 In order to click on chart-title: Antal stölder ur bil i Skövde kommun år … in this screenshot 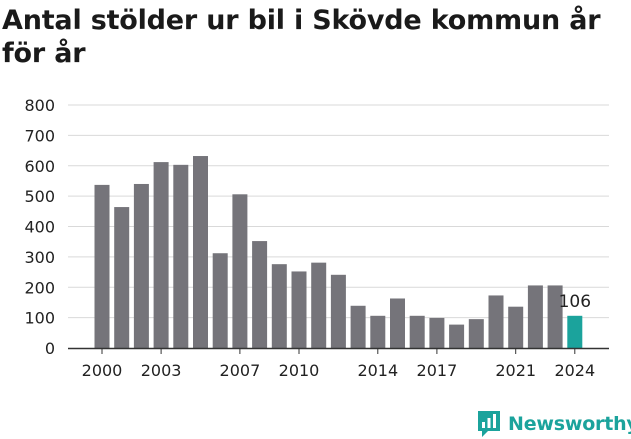, I will do `click(301, 37)`.